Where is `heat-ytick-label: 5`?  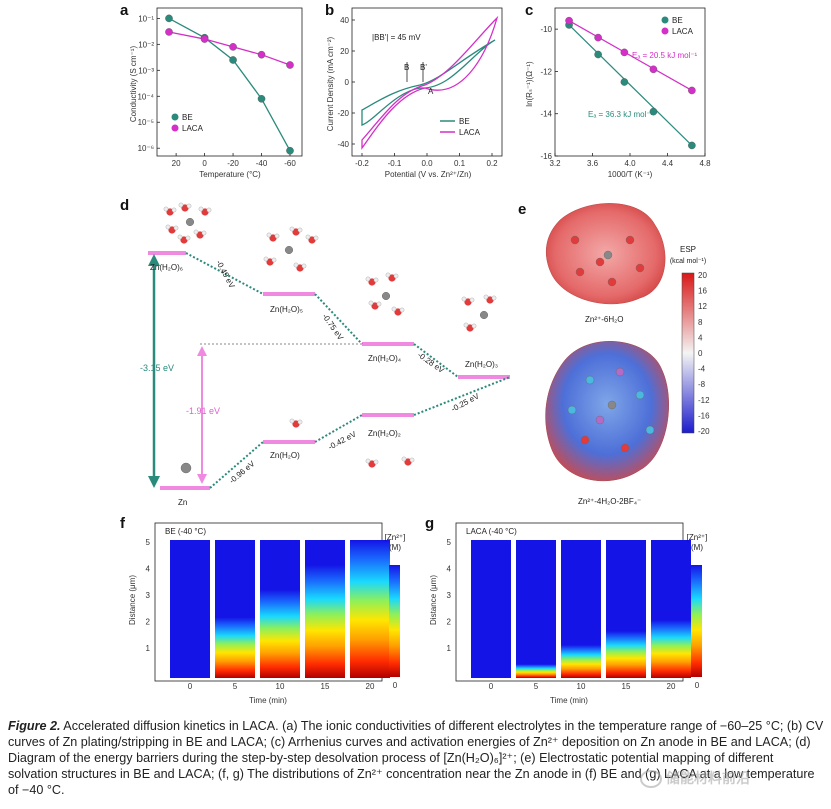 heat-ytick-label: 5 is located at coordinates (449, 542).